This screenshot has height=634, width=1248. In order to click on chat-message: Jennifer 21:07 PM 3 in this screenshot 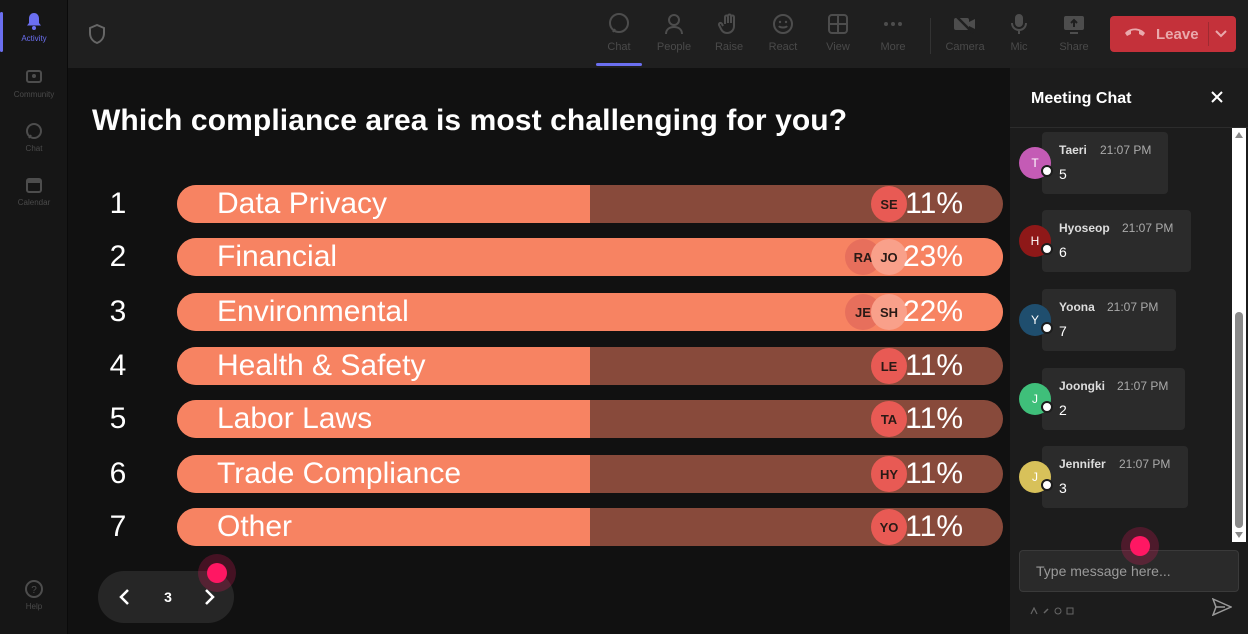, I will do `click(1115, 477)`.